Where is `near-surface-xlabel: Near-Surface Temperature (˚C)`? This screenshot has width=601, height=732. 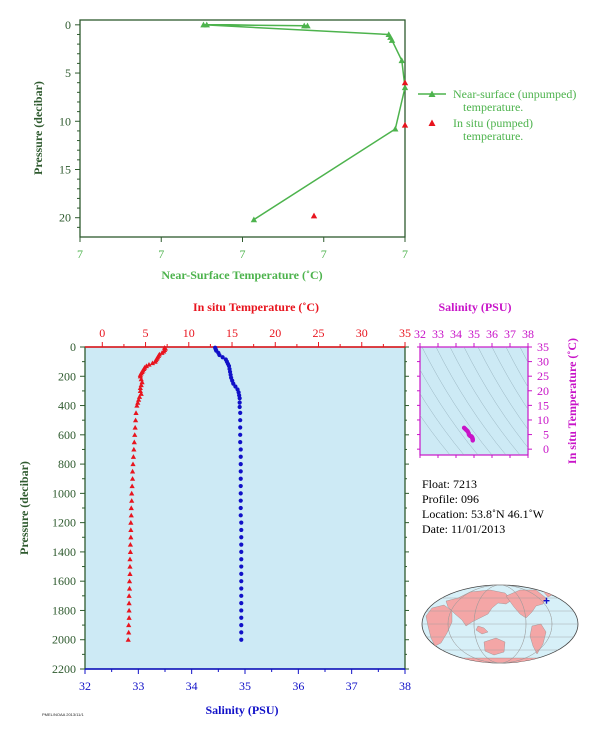 near-surface-xlabel: Near-Surface Temperature (˚C) is located at coordinates (241, 275).